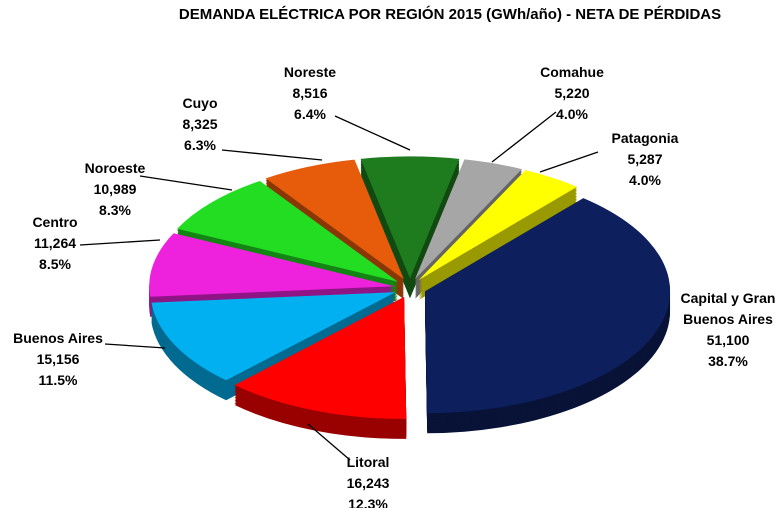 The height and width of the screenshot is (508, 784). What do you see at coordinates (728, 340) in the screenshot?
I see `label-value: 51,100` at bounding box center [728, 340].